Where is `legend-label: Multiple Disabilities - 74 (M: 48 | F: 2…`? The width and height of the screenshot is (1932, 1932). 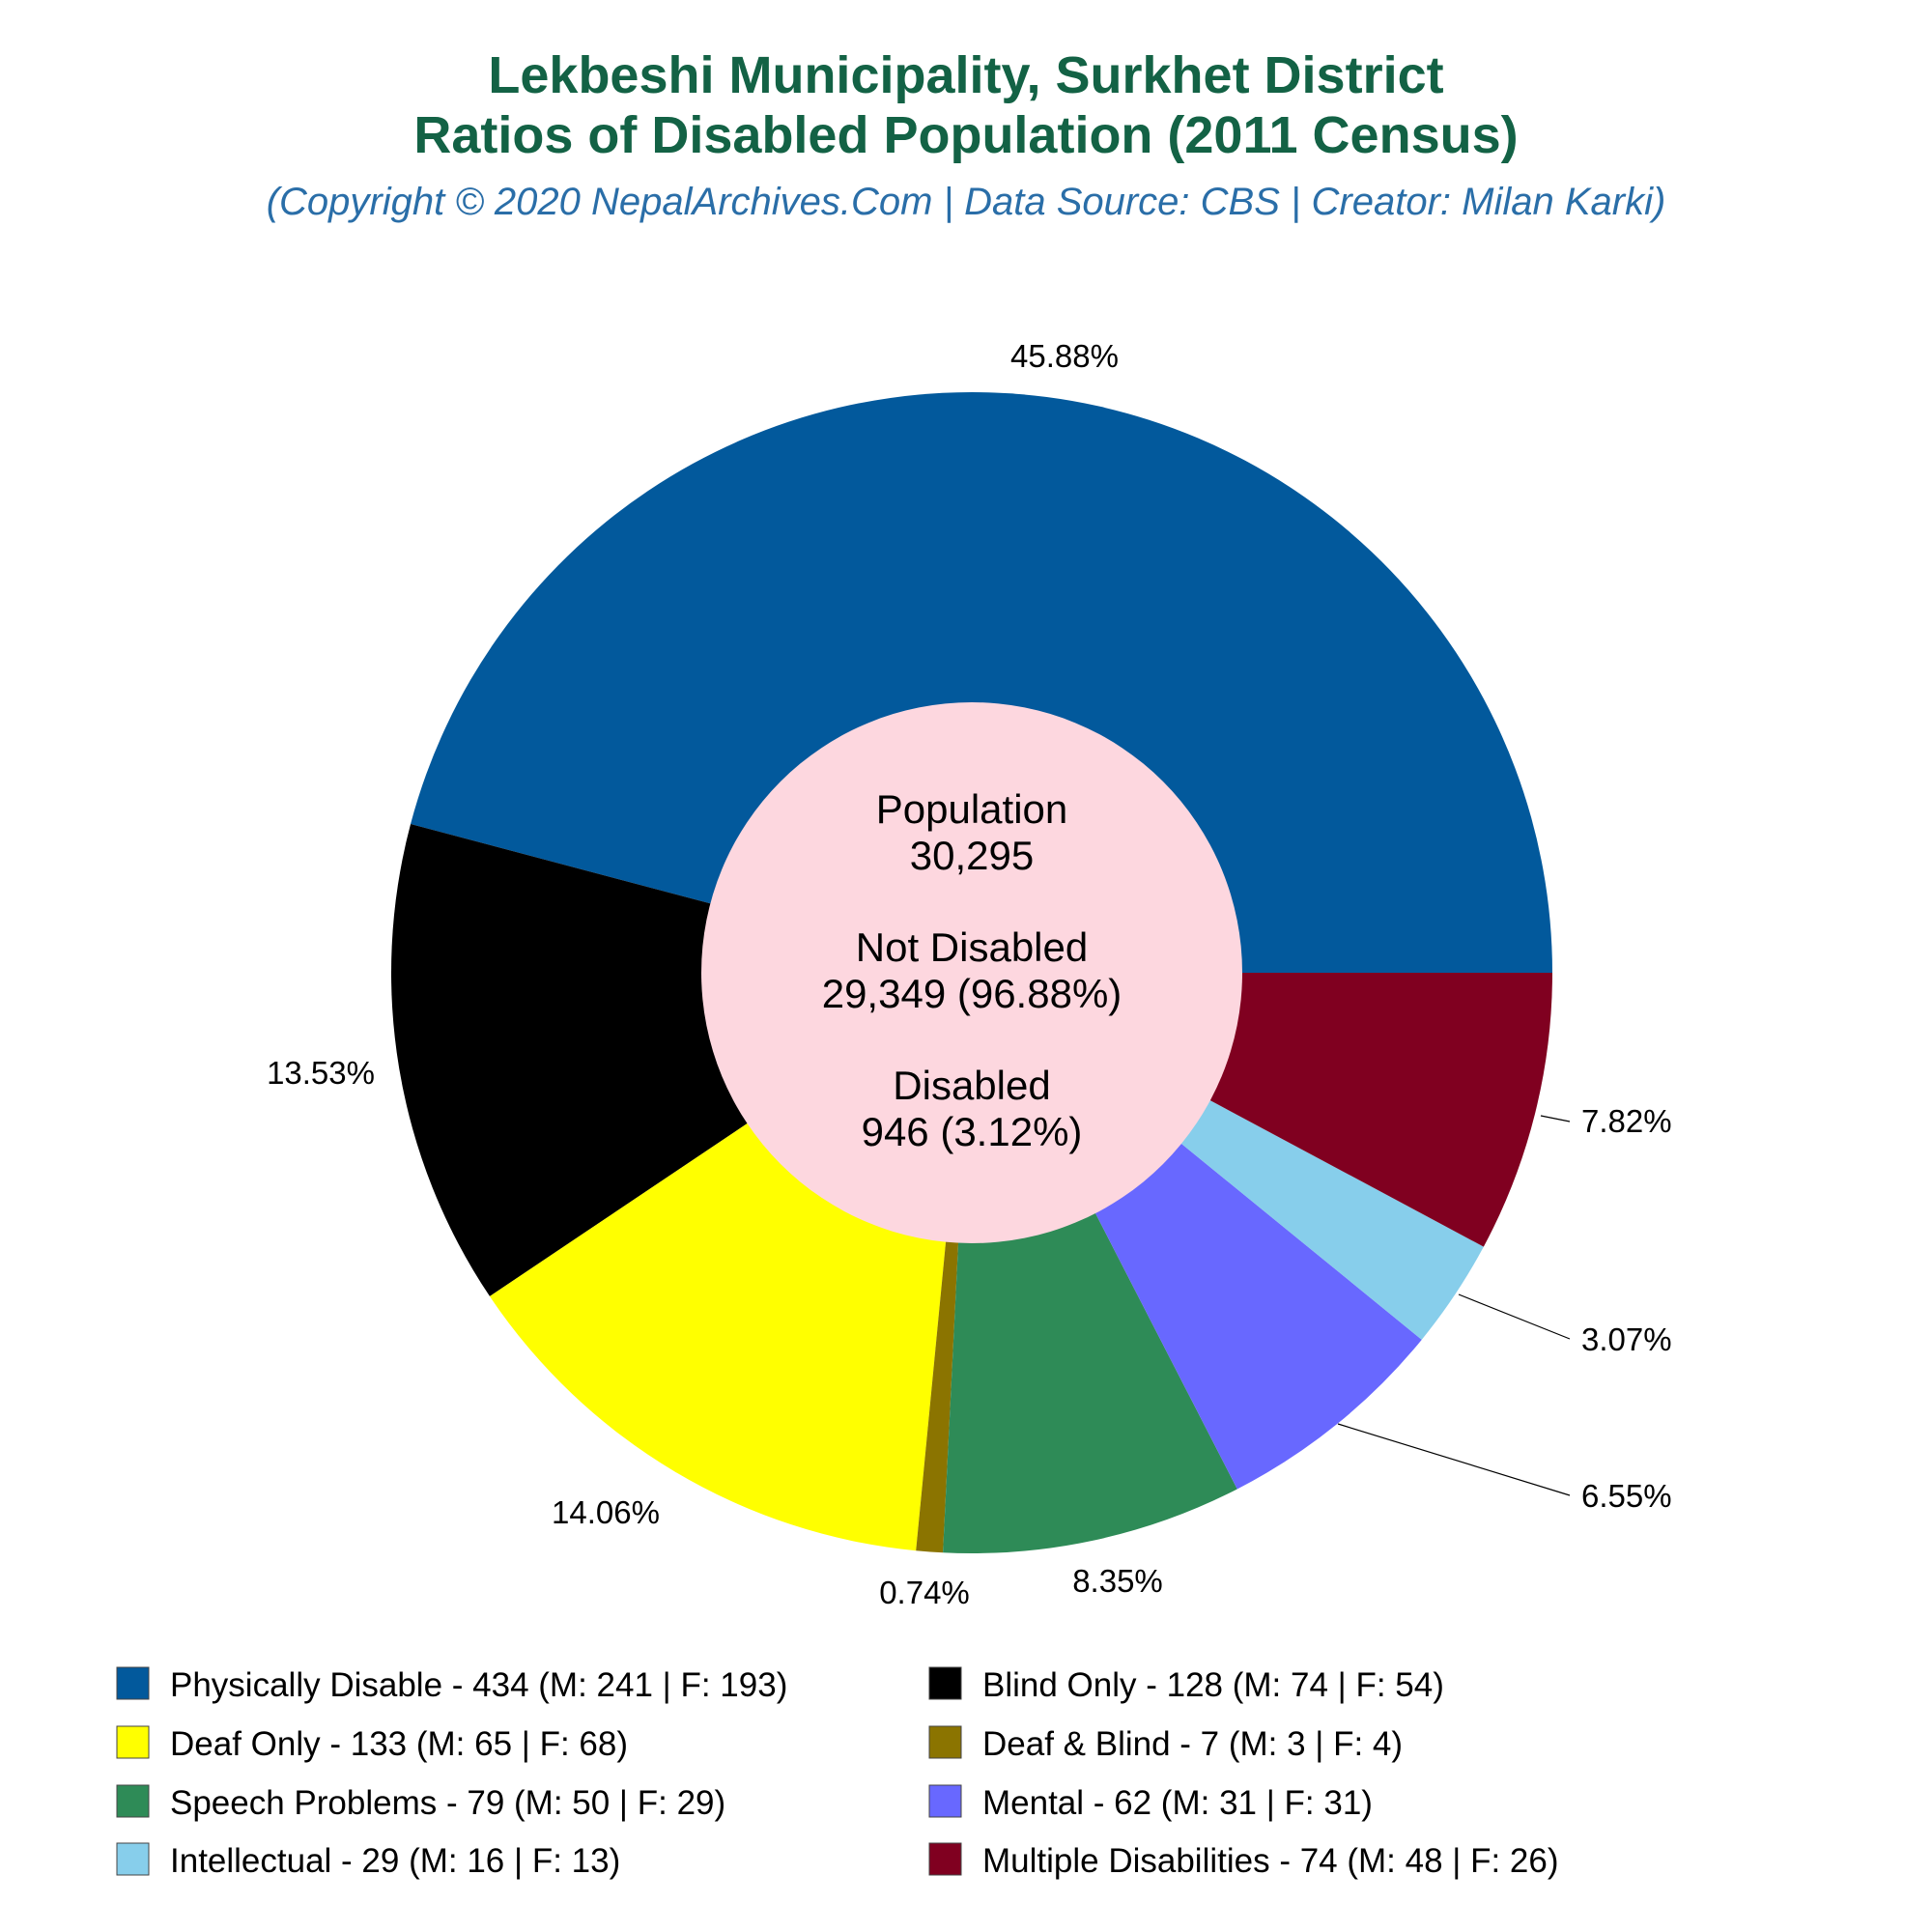 legend-label: Multiple Disabilities - 74 (M: 48 | F: 2… is located at coordinates (1270, 1861).